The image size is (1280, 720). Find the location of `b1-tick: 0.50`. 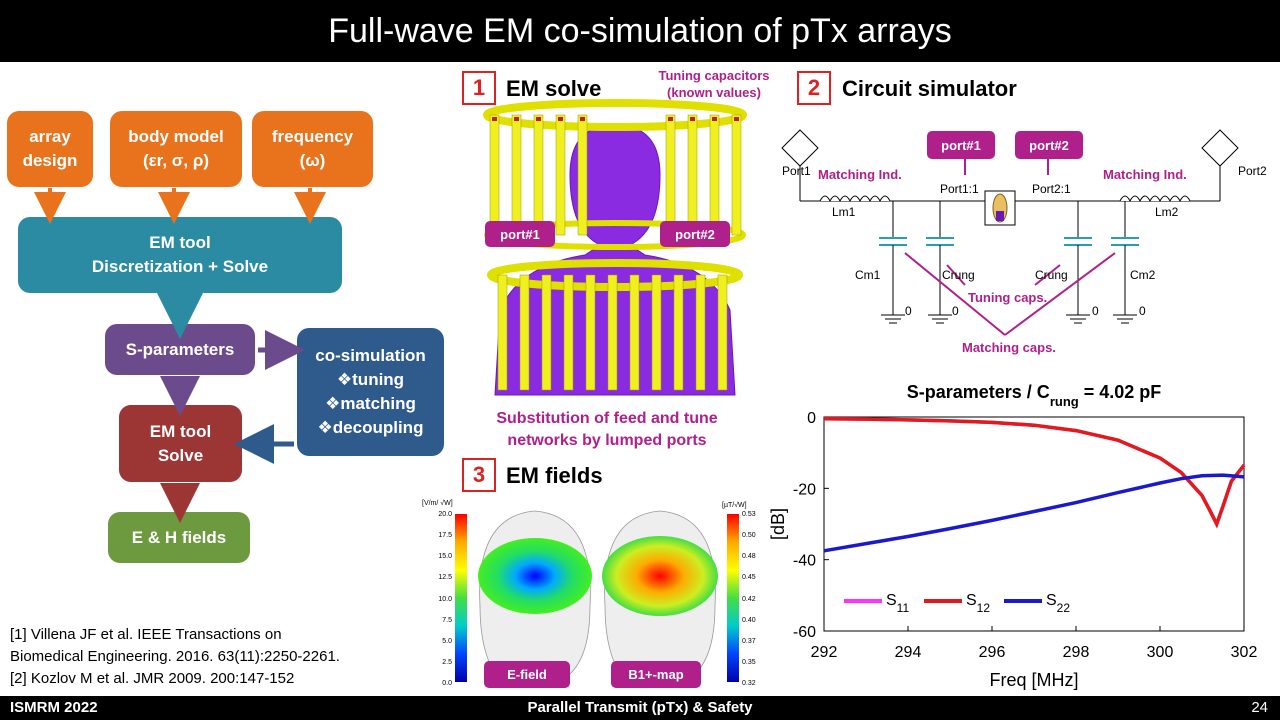

b1-tick: 0.50 is located at coordinates (749, 536).